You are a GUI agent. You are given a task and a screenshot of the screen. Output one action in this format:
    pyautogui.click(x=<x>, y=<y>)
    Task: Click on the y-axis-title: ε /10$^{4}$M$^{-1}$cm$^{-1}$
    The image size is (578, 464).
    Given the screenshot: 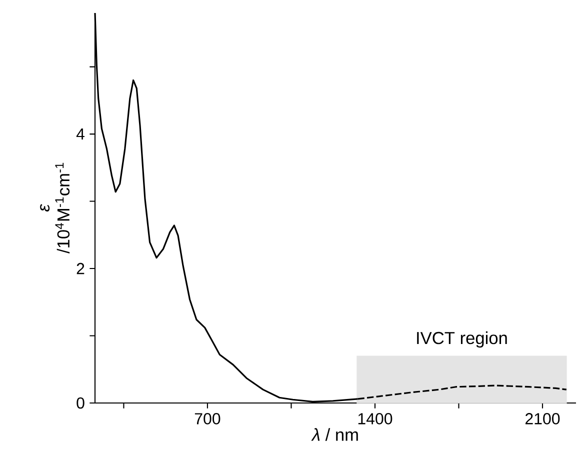 What is the action you would take?
    pyautogui.click(x=55, y=208)
    